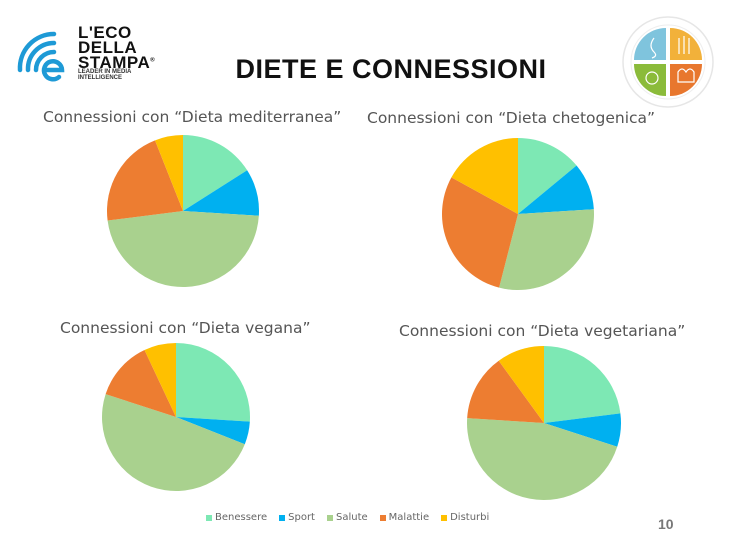 The width and height of the screenshot is (733, 550). Describe the element at coordinates (465, 517) in the screenshot. I see `legend-item-disturbi: Disturbi` at that location.